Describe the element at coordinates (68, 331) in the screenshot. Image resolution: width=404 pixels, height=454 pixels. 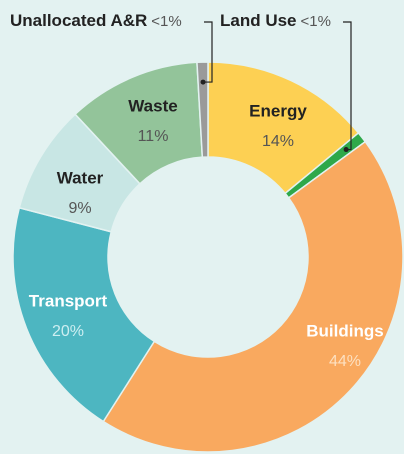
I see `slice-value: 20%` at that location.